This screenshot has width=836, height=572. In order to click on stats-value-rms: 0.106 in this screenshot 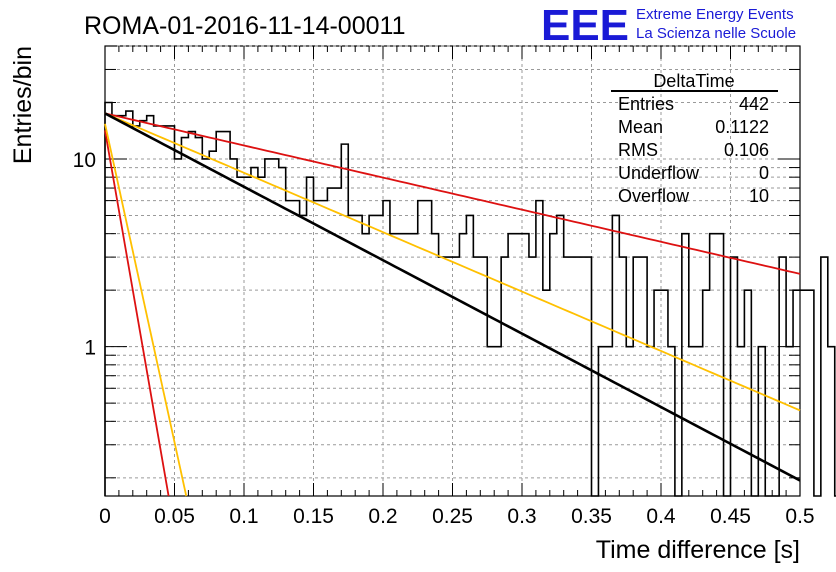, I will do `click(746, 150)`.